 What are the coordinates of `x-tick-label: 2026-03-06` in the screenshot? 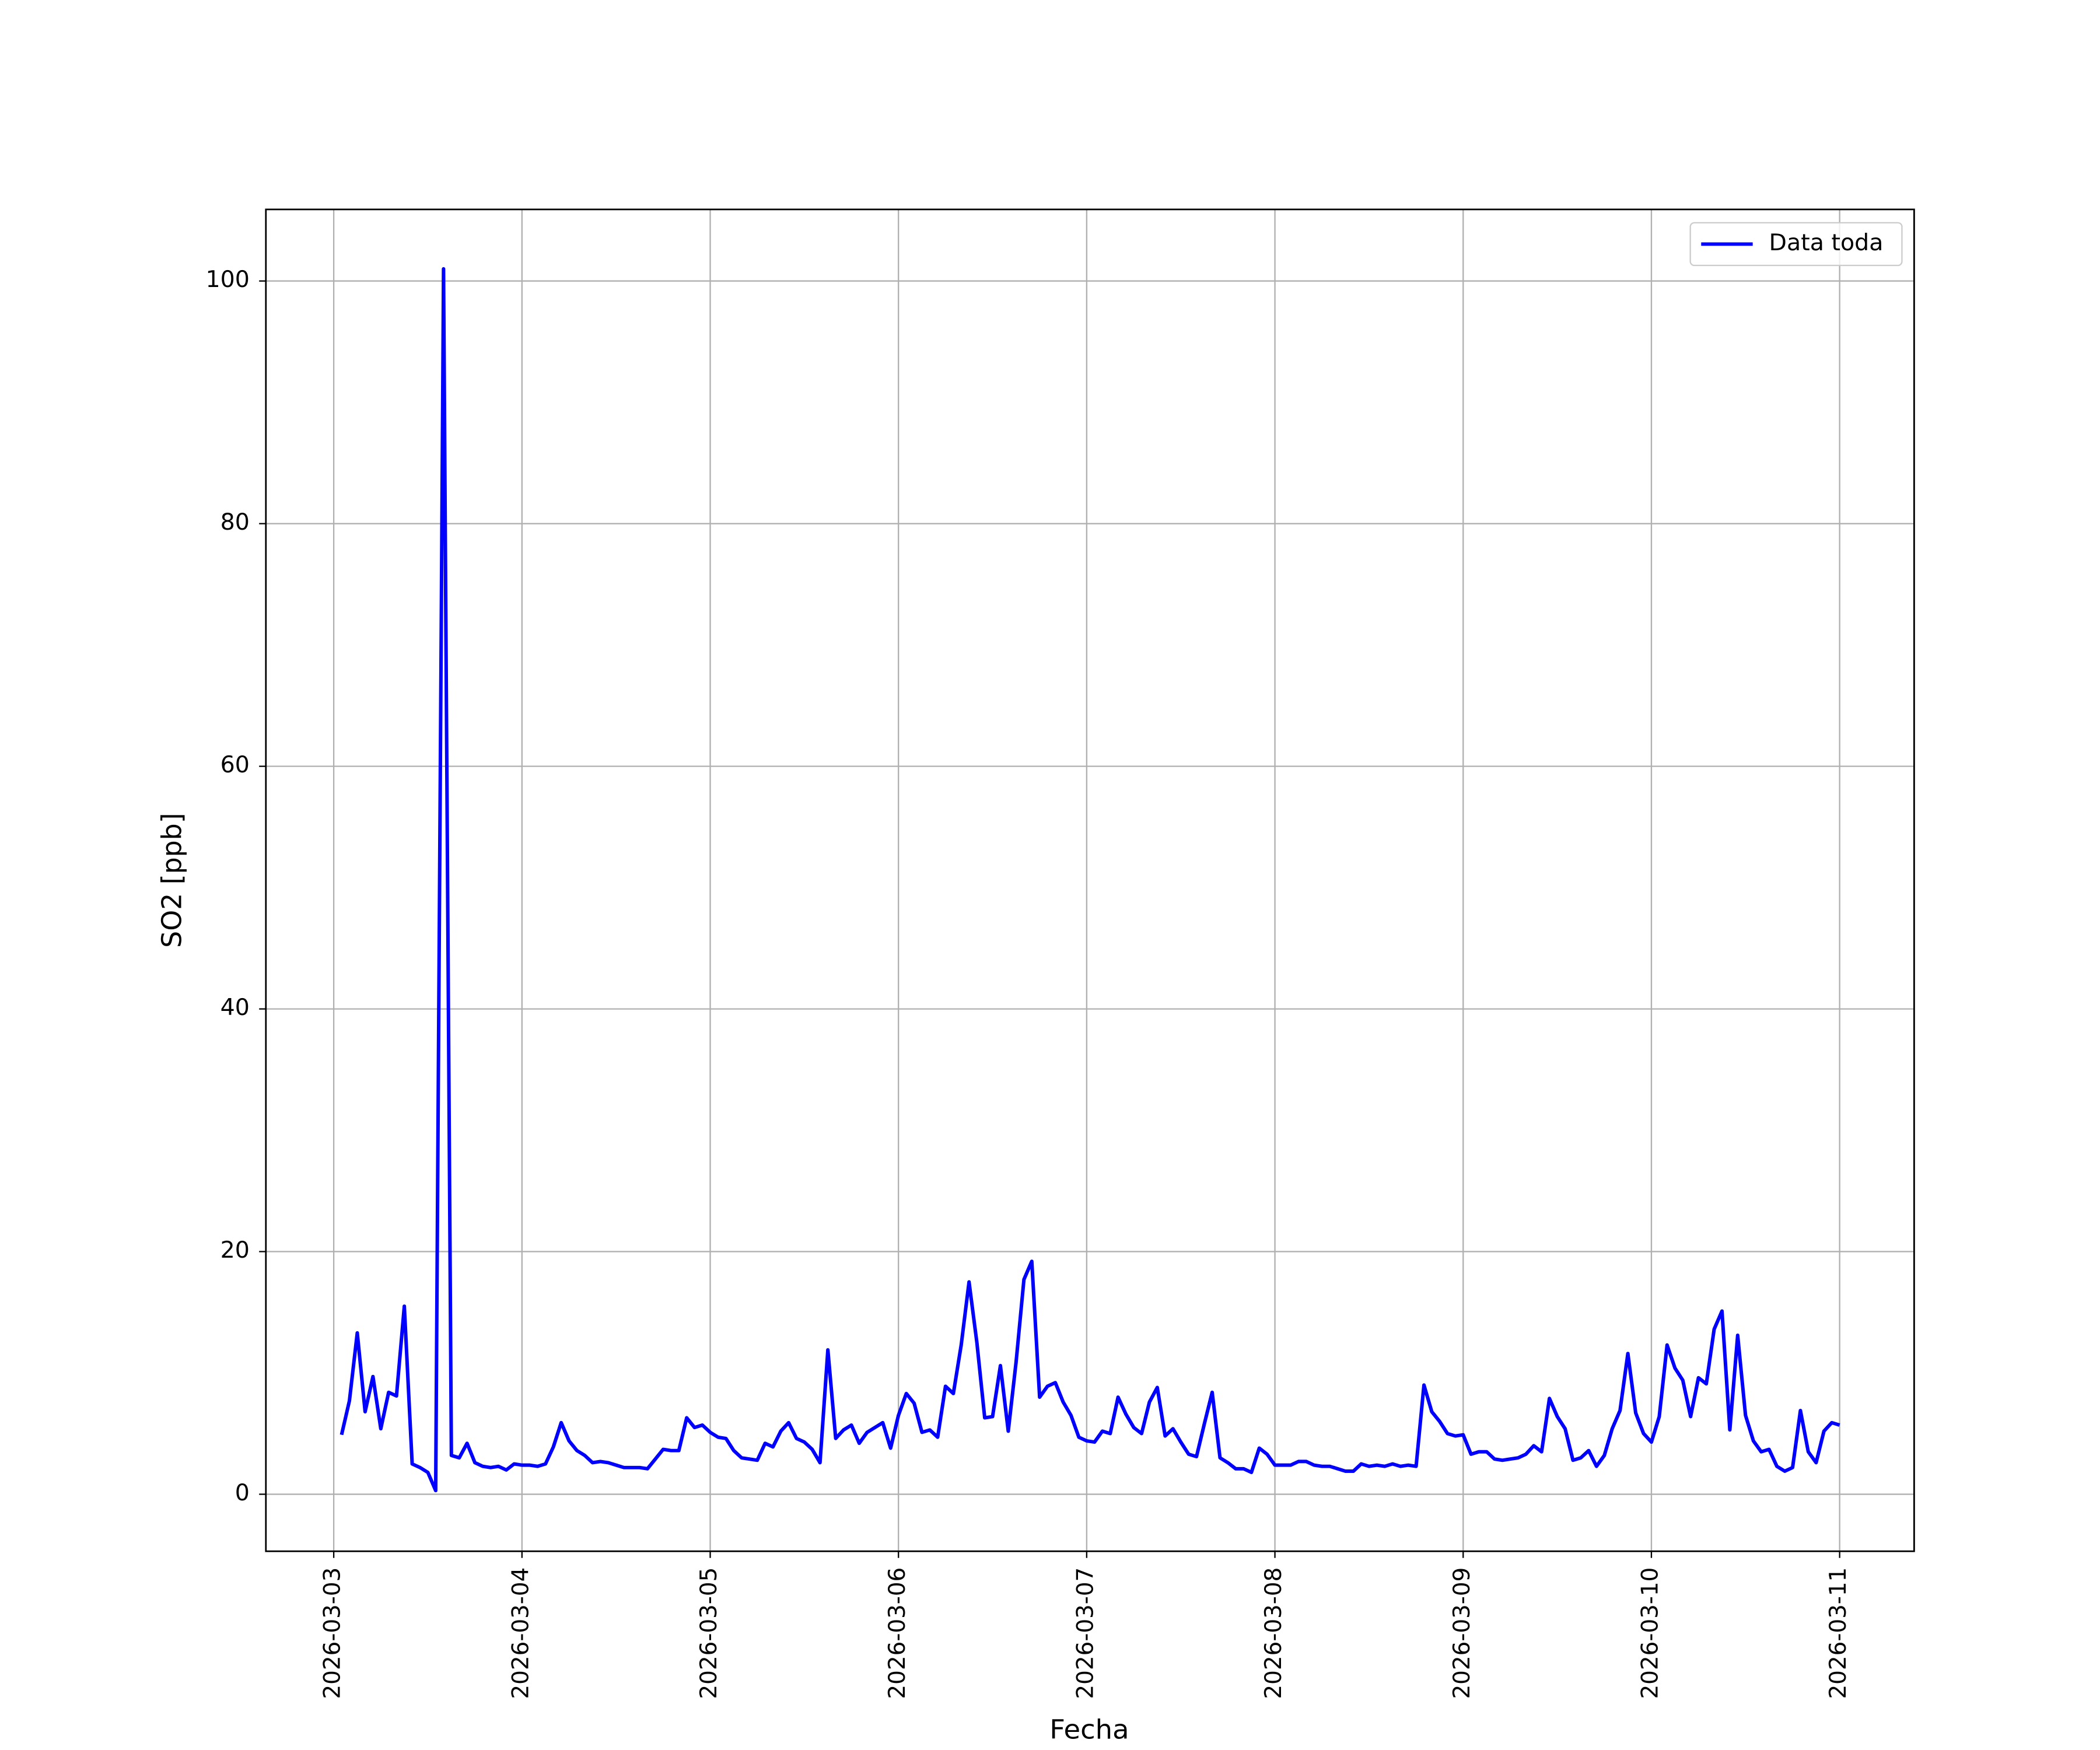 It's located at (897, 1633).